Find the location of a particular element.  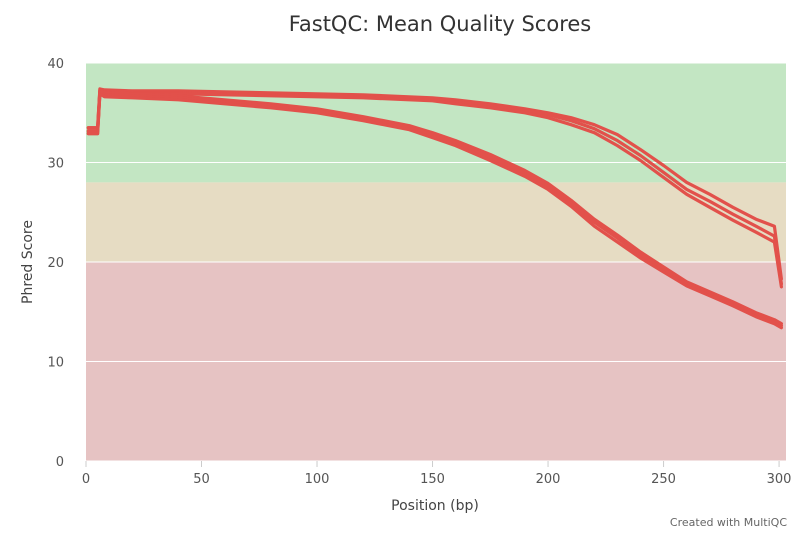

chart-title: FastQC: Mean Quality Scores is located at coordinates (440, 24).